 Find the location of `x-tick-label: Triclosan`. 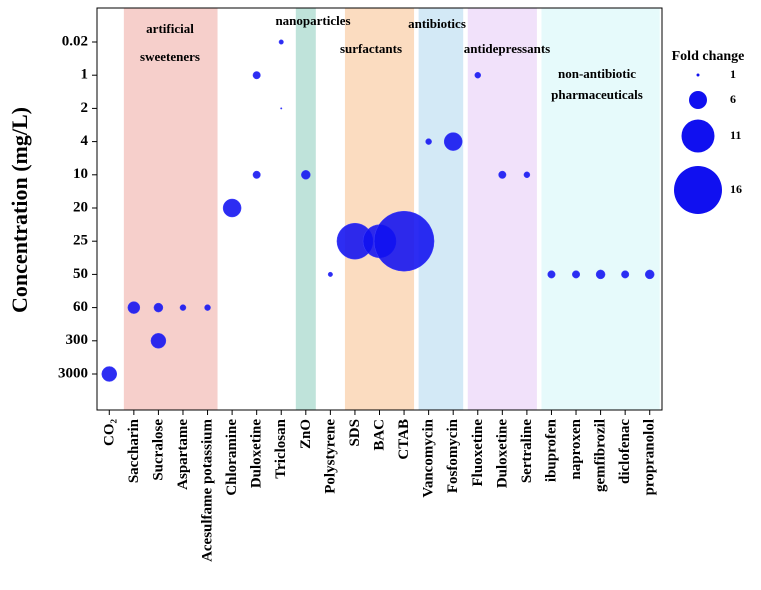

x-tick-label: Triclosan is located at coordinates (281, 448).